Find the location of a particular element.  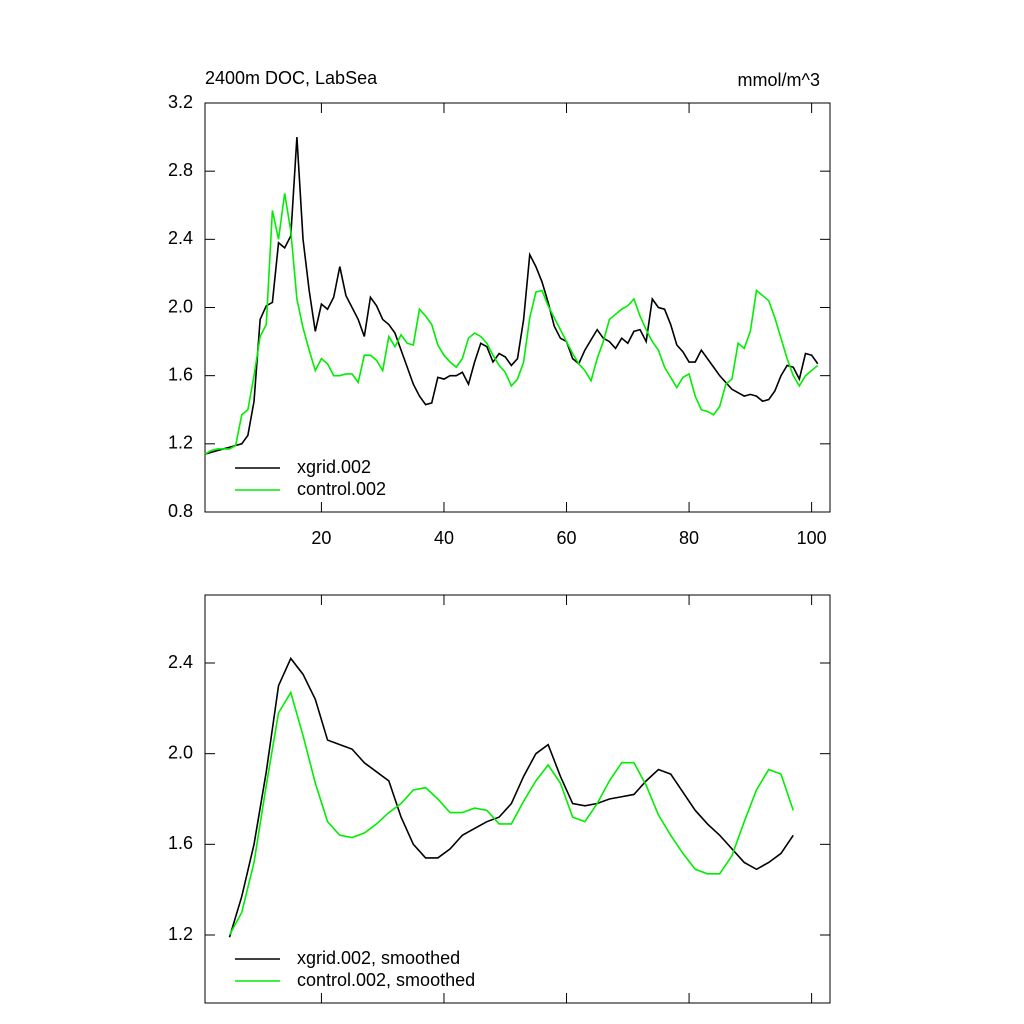

y-tick-label: 2.8 is located at coordinates (180, 170).